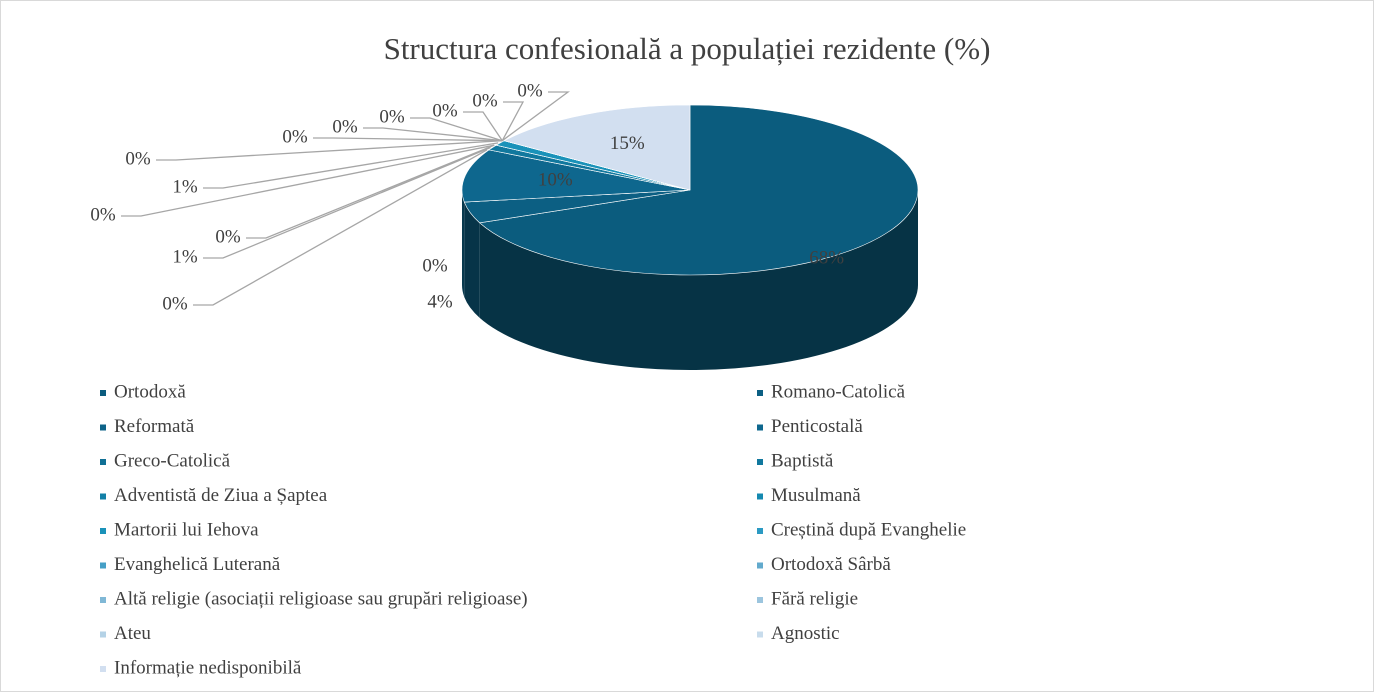  Describe the element at coordinates (627, 143) in the screenshot. I see `data-label: 15%` at that location.